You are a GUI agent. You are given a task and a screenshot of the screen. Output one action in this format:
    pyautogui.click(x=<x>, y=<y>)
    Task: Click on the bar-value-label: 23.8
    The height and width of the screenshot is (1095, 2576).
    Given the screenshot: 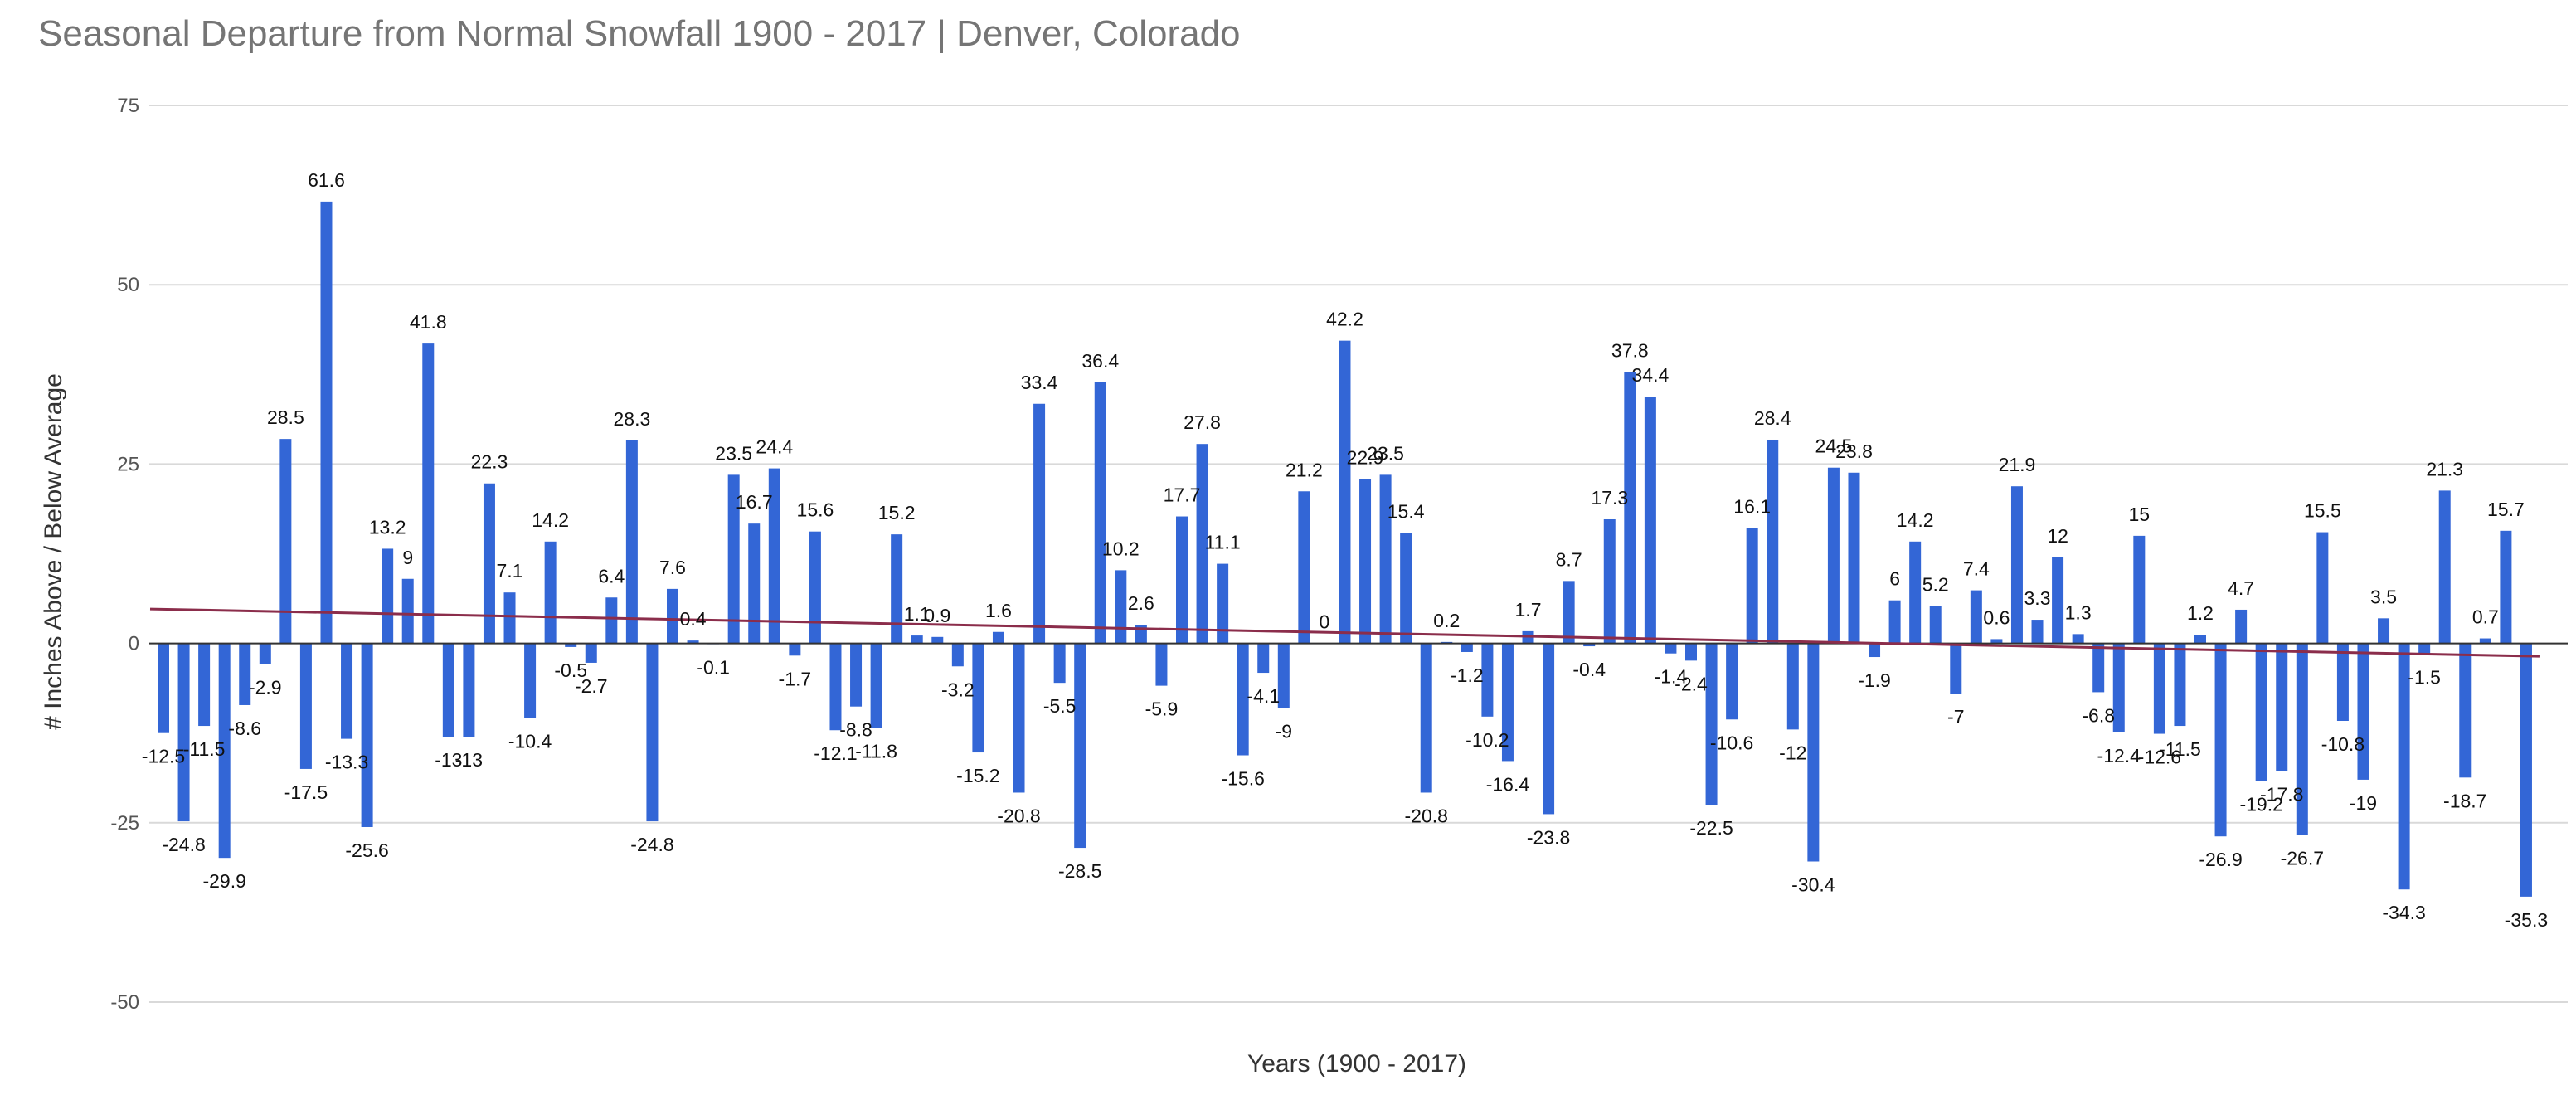 What is the action you would take?
    pyautogui.click(x=1854, y=451)
    